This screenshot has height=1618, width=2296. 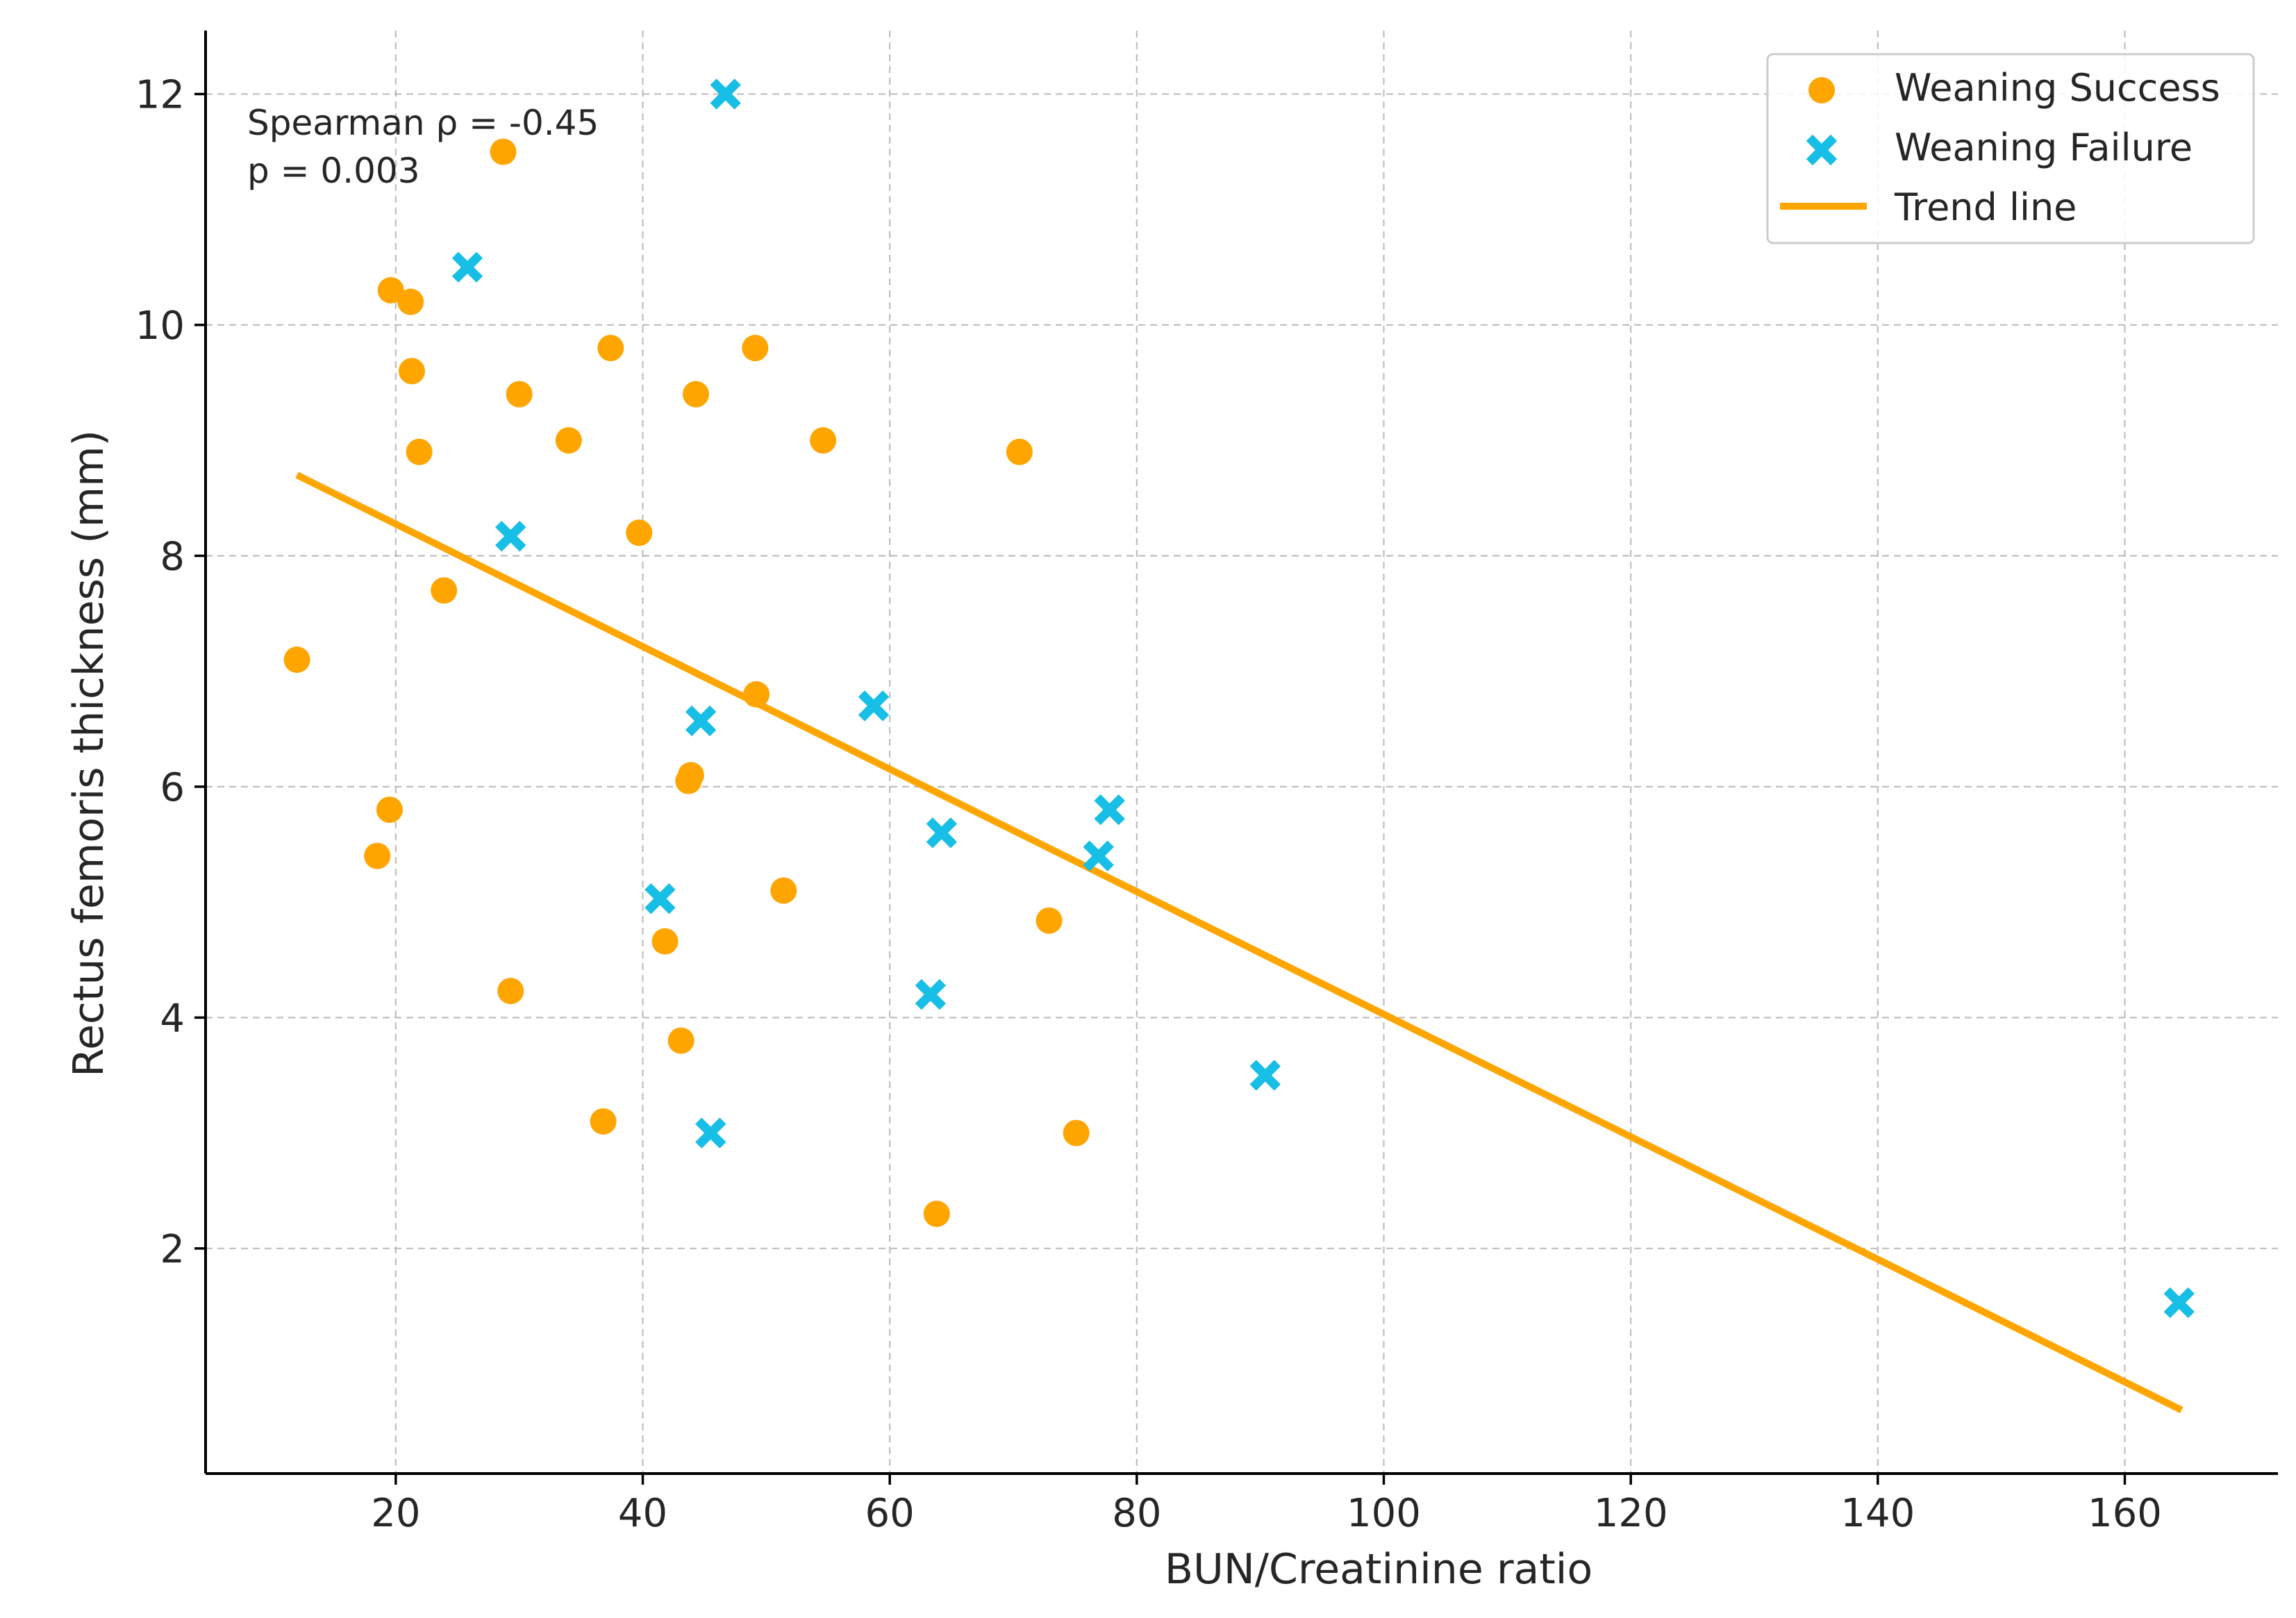 I want to click on y-tick-label: 4, so click(x=173, y=1018).